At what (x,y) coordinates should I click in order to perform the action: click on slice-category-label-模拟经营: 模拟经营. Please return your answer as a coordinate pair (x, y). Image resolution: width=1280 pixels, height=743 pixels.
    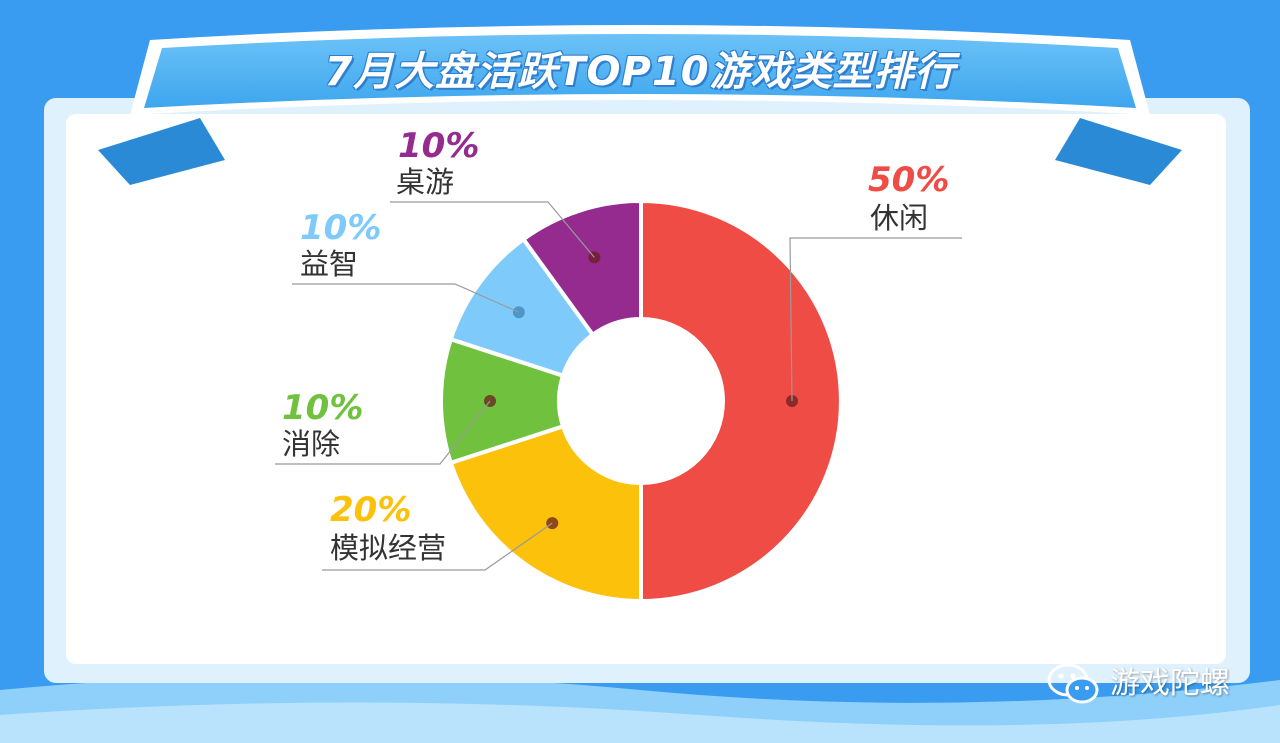
    Looking at the image, I should click on (388, 548).